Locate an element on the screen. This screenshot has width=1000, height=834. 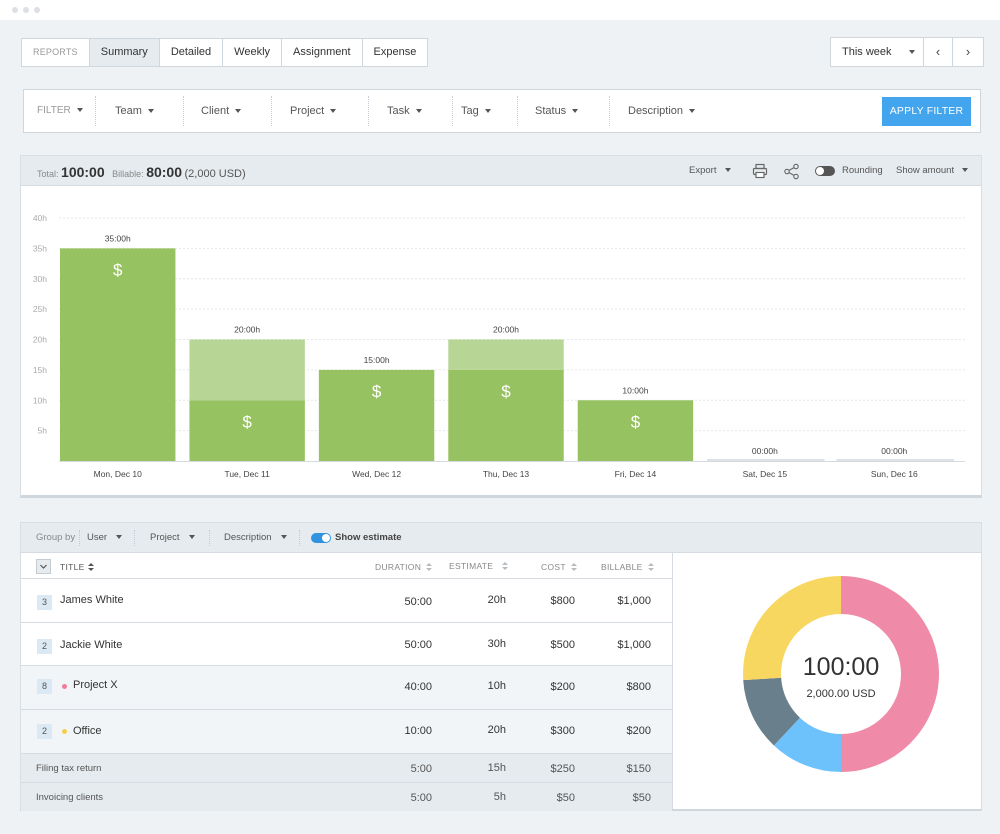
x-tick-label: Mon, Dec 10 is located at coordinates (118, 474).